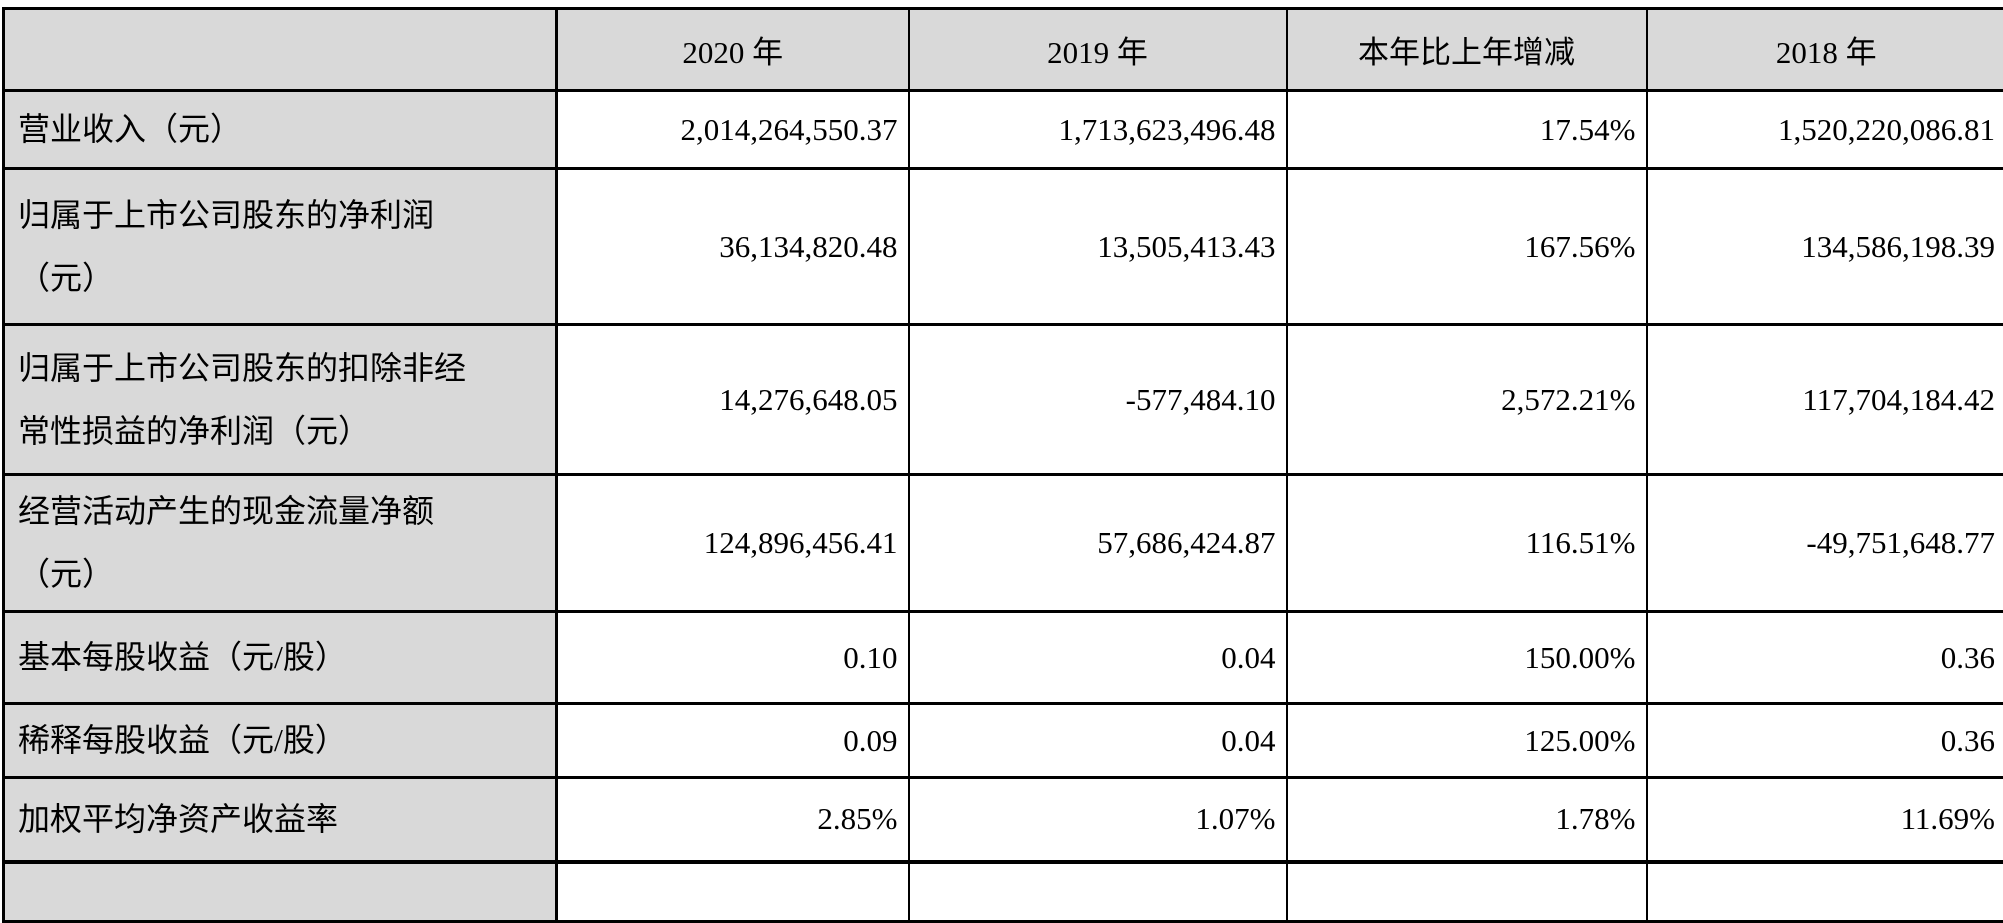 This screenshot has width=2003, height=923. I want to click on cell-value: -577,484.10, so click(1098, 400).